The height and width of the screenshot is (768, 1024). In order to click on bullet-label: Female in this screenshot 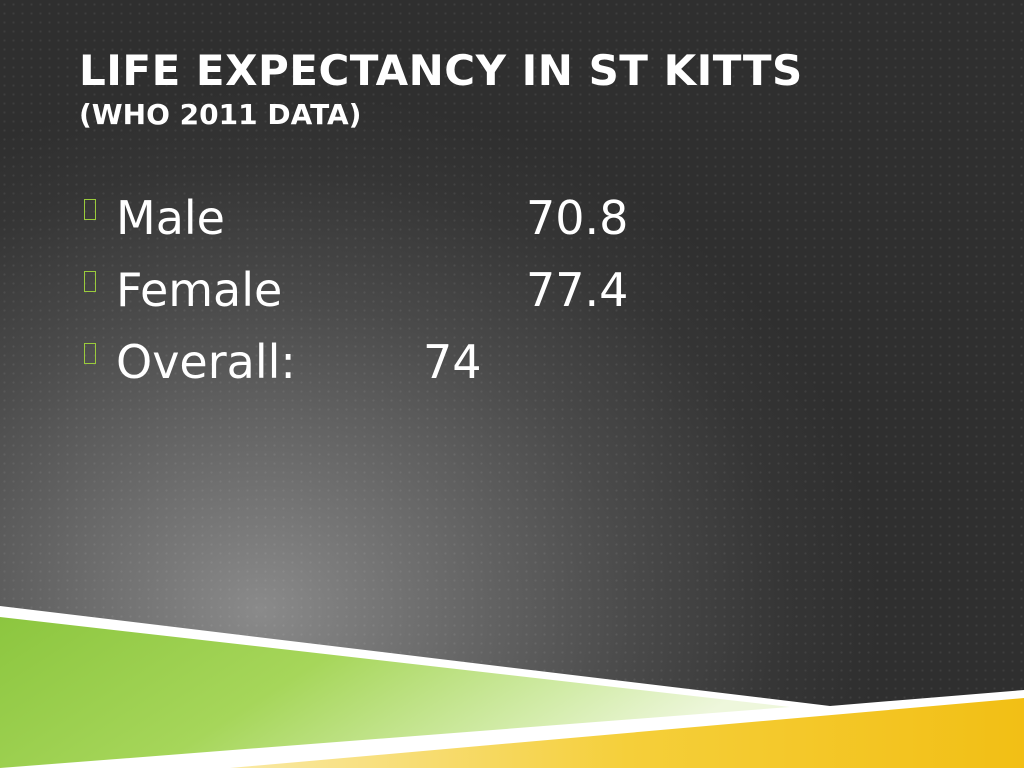, I will do `click(199, 290)`.